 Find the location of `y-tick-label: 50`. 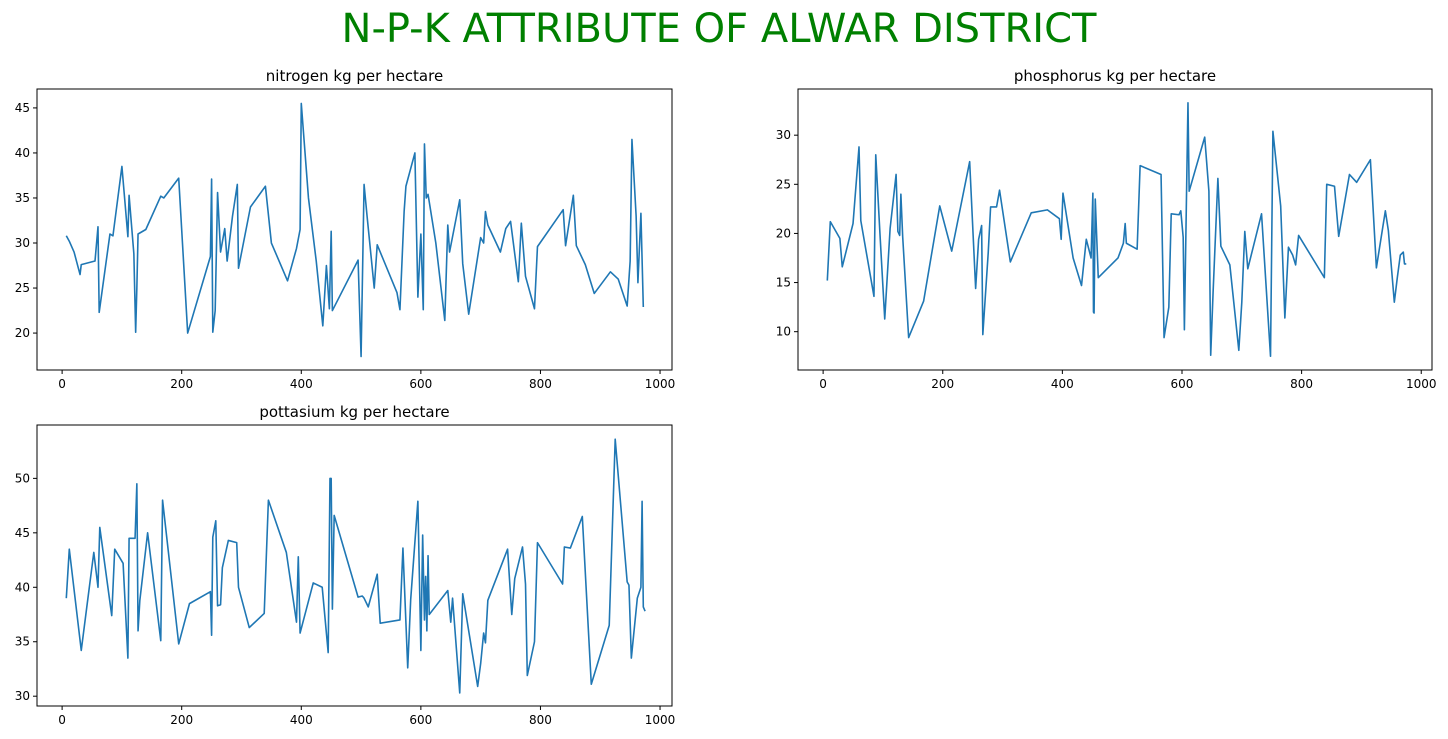

y-tick-label: 50 is located at coordinates (22, 478).